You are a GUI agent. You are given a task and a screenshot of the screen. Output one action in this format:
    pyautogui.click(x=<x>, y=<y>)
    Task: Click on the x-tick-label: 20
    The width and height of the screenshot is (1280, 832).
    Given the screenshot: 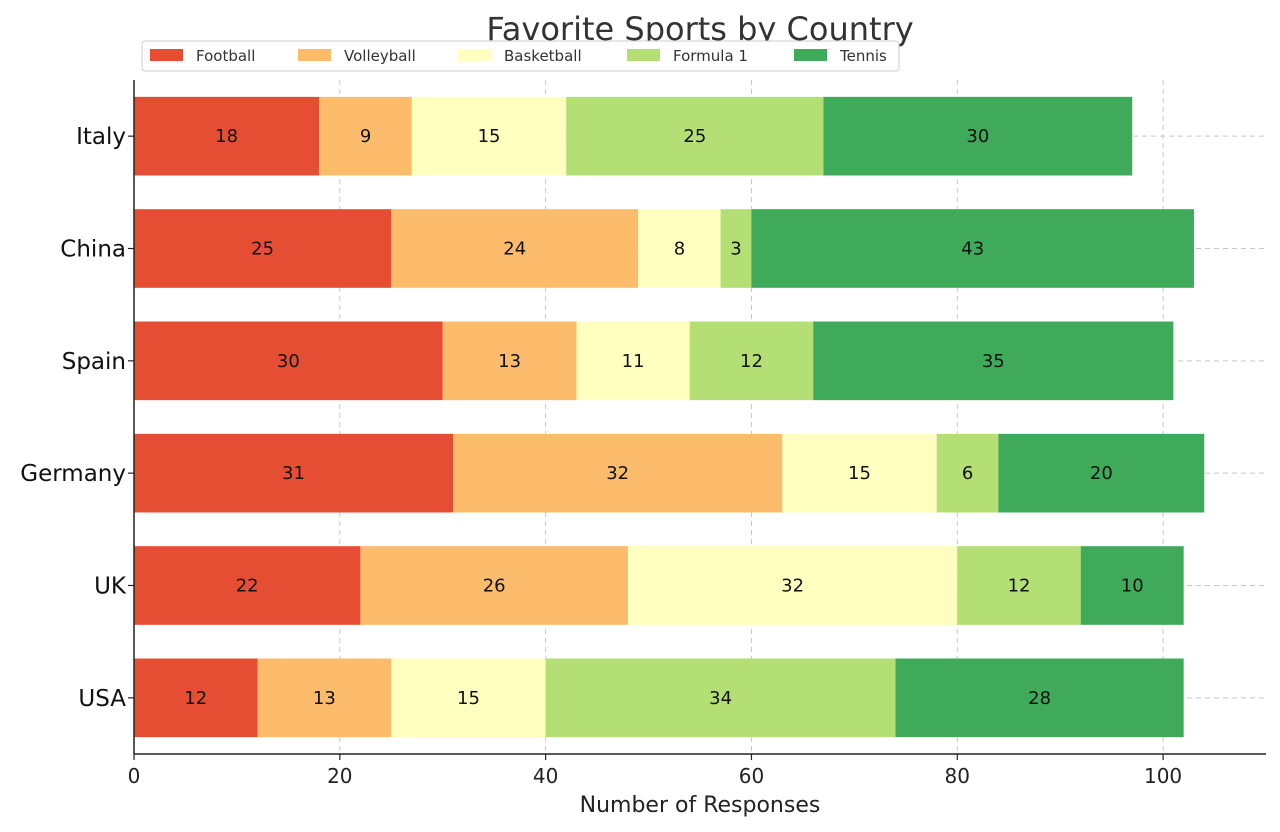 What is the action you would take?
    pyautogui.click(x=339, y=776)
    